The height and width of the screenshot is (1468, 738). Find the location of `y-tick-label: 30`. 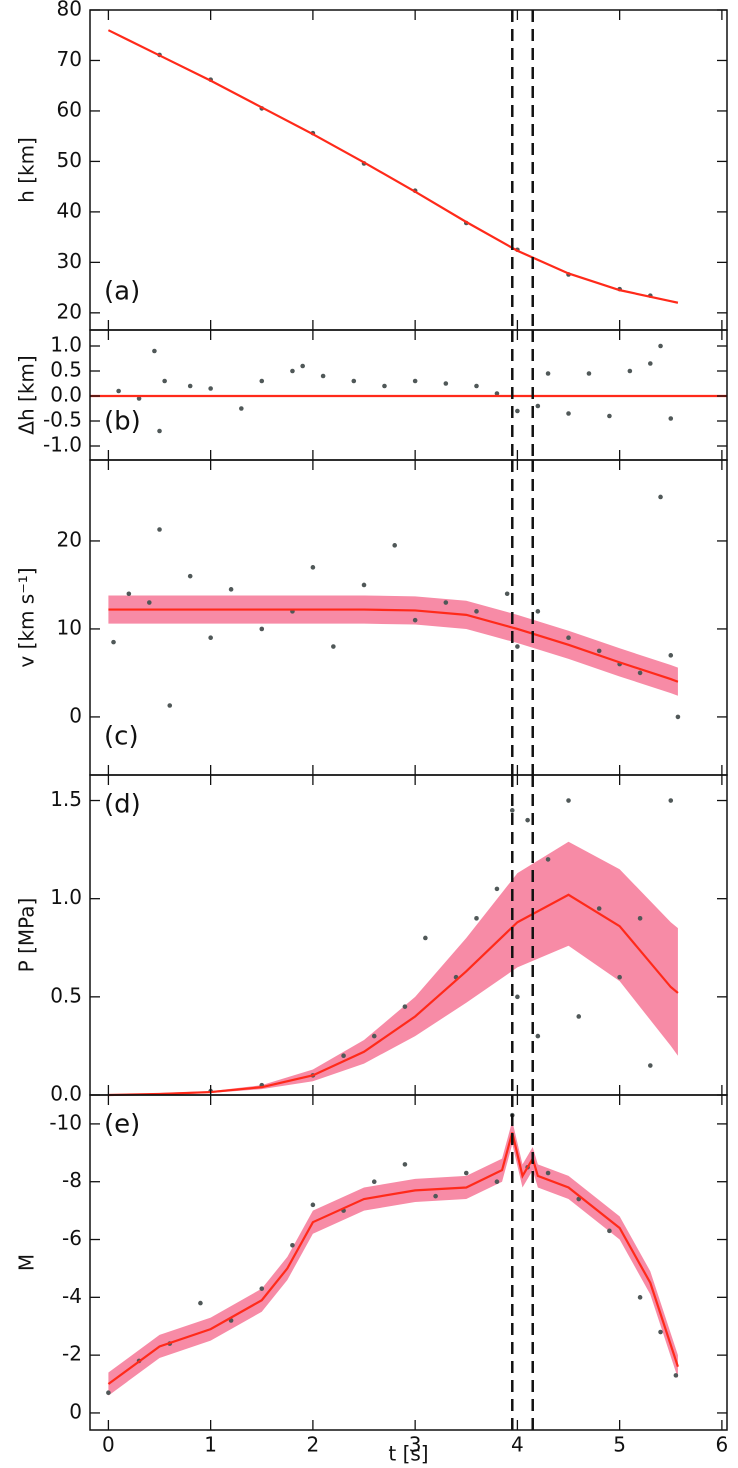

y-tick-label: 30 is located at coordinates (69, 261).